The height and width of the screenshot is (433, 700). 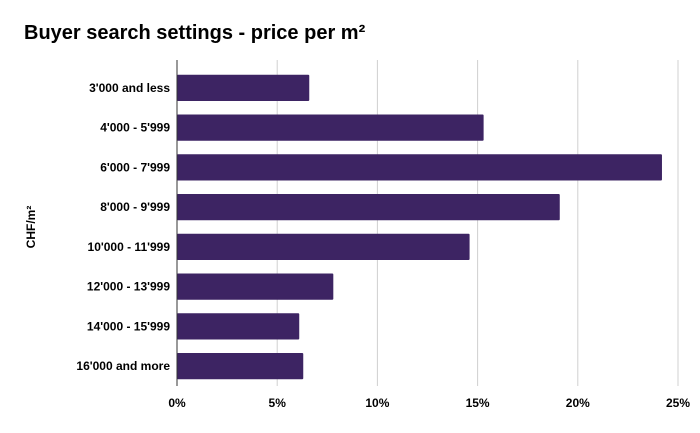 I want to click on category-label: 14'000 - 15'999, so click(x=128, y=326).